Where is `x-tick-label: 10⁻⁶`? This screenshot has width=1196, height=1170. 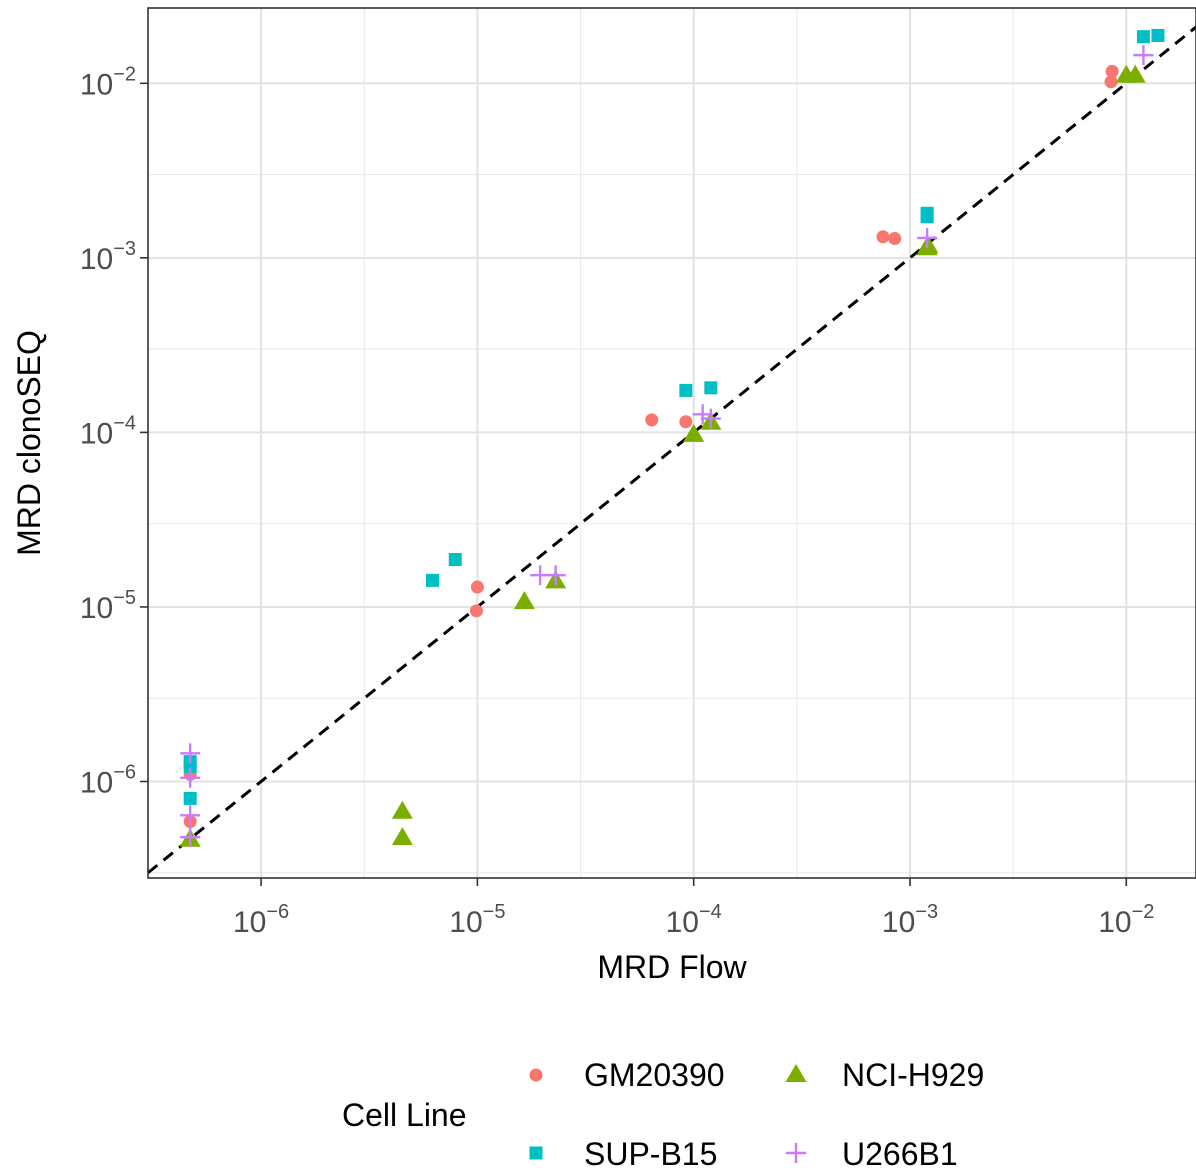
x-tick-label: 10⁻⁶ is located at coordinates (261, 920).